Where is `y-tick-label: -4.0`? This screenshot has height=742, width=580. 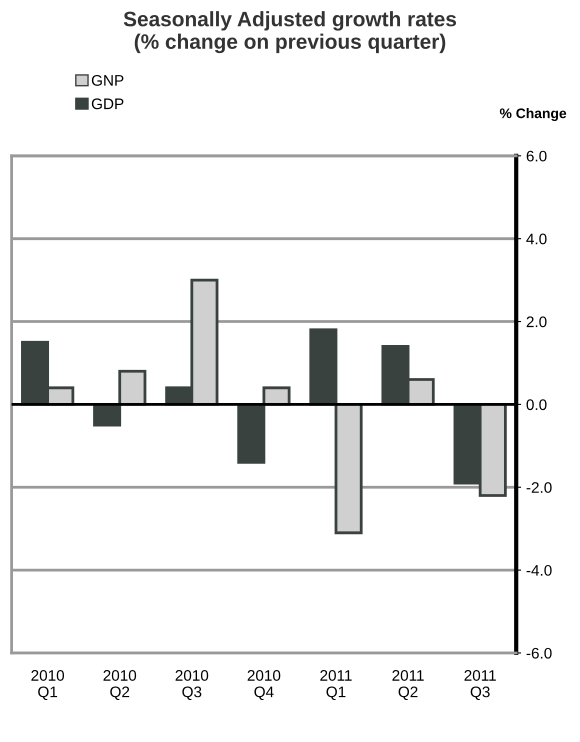
y-tick-label: -4.0 is located at coordinates (539, 570).